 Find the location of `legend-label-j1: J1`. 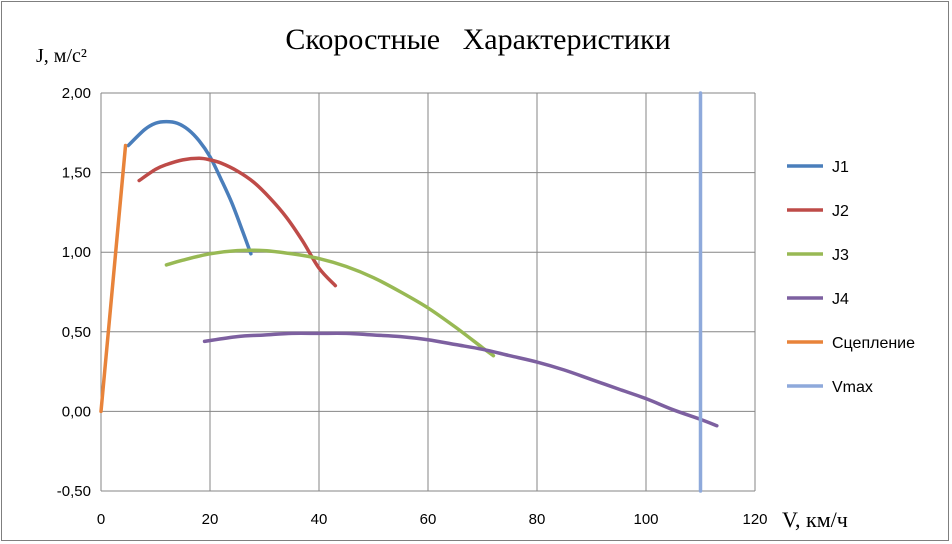

legend-label-j1: J1 is located at coordinates (840, 167).